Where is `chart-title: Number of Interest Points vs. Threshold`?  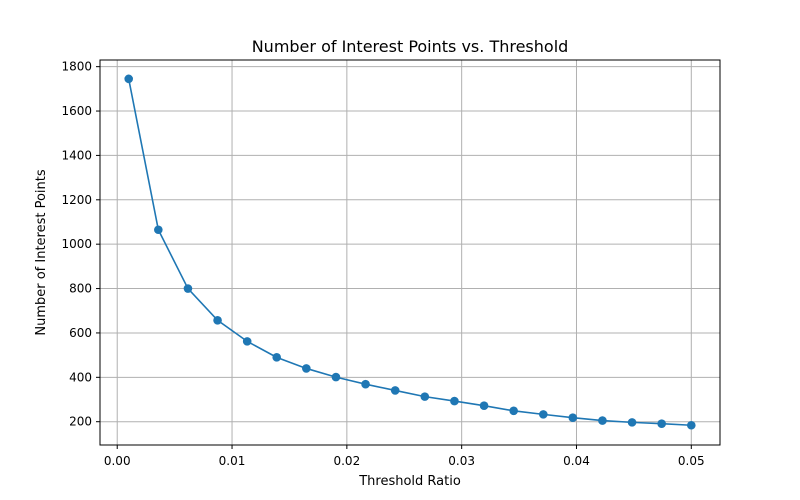 chart-title: Number of Interest Points vs. Threshold is located at coordinates (410, 46).